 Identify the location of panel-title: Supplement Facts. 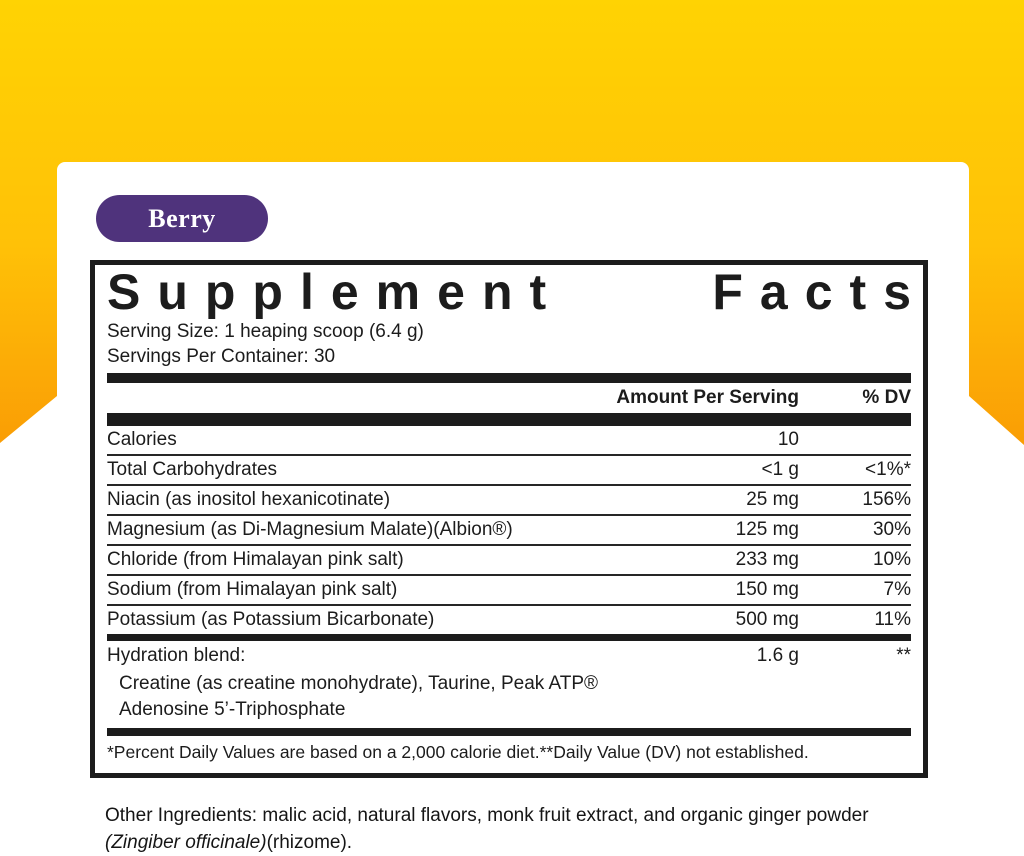
(517, 293).